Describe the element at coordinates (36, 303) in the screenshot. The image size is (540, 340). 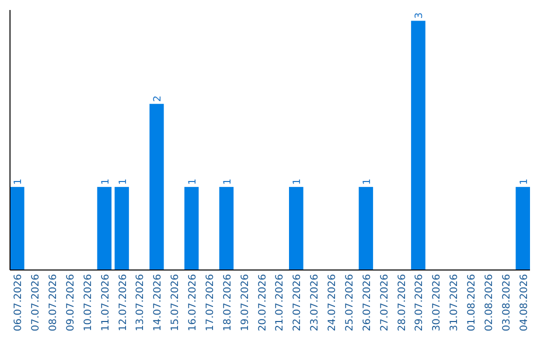
I see `x-tick-label: 07.07.2026` at that location.